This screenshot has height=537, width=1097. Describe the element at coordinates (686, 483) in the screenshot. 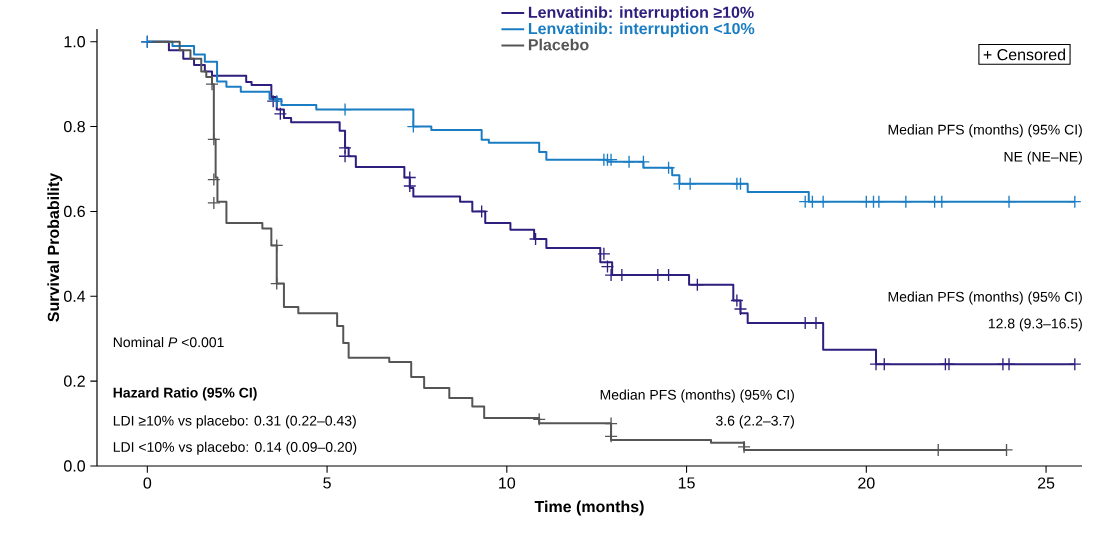

I see `x-tick-label: 15` at that location.